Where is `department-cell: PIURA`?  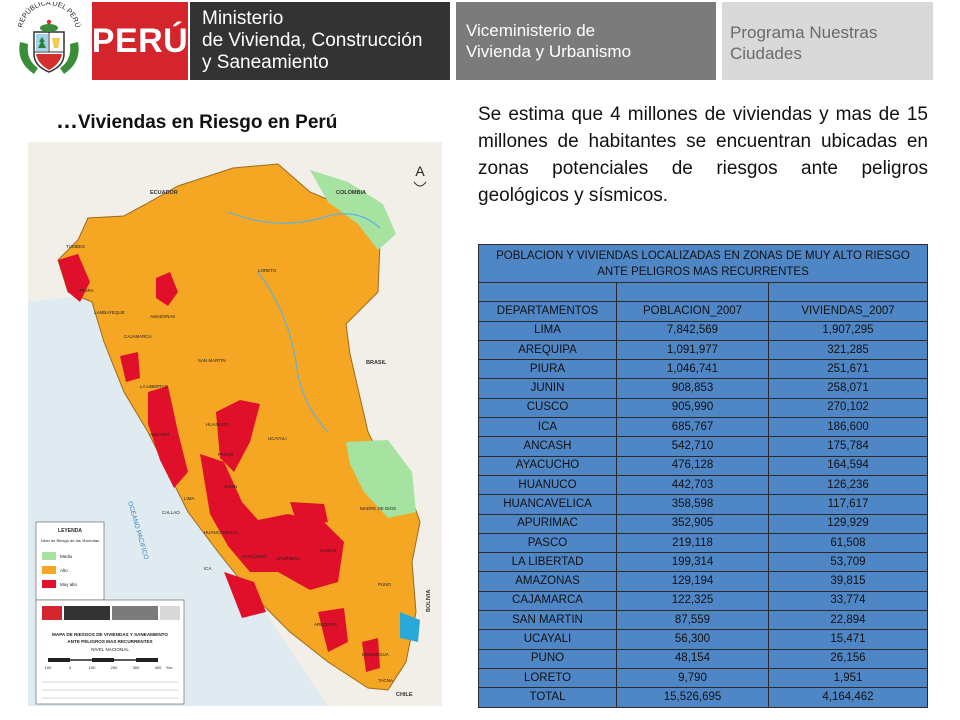 department-cell: PIURA is located at coordinates (547, 369).